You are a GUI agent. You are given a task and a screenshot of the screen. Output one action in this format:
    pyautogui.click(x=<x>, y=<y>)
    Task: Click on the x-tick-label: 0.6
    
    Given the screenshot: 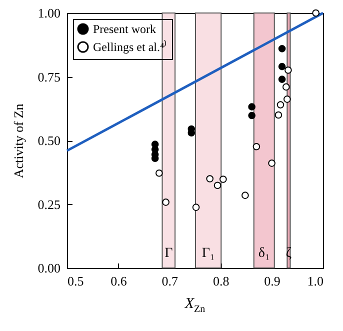 What is the action you would take?
    pyautogui.click(x=119, y=281)
    